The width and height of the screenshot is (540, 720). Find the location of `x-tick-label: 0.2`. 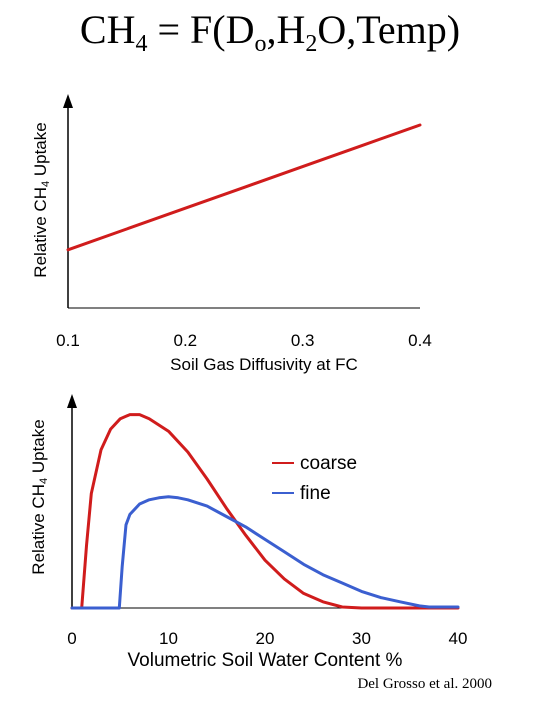

x-tick-label: 0.2 is located at coordinates (186, 340).